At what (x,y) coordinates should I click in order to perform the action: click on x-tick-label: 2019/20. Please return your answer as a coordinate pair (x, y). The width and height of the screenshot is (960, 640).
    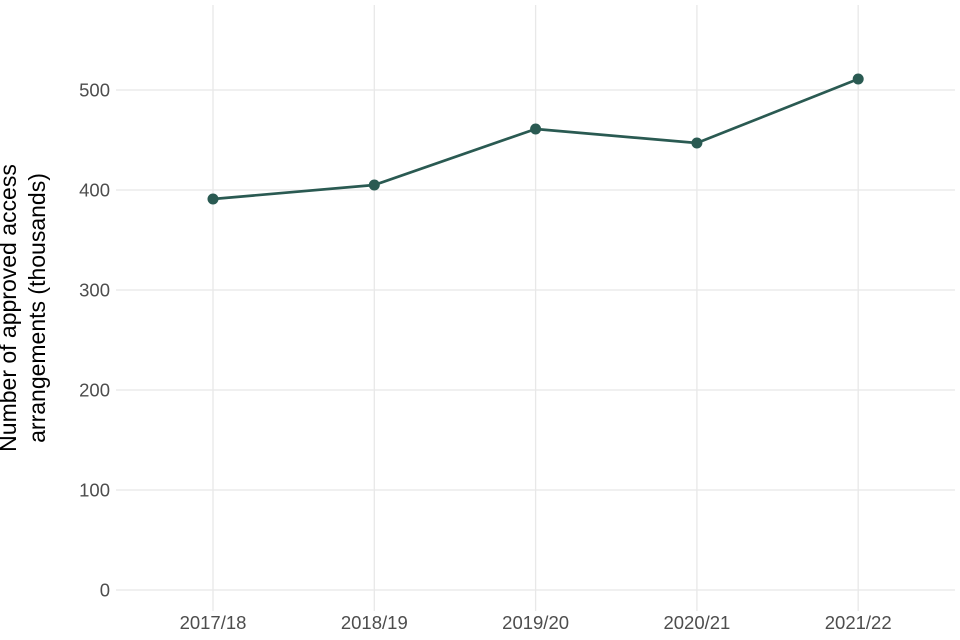
    Looking at the image, I should click on (535, 622).